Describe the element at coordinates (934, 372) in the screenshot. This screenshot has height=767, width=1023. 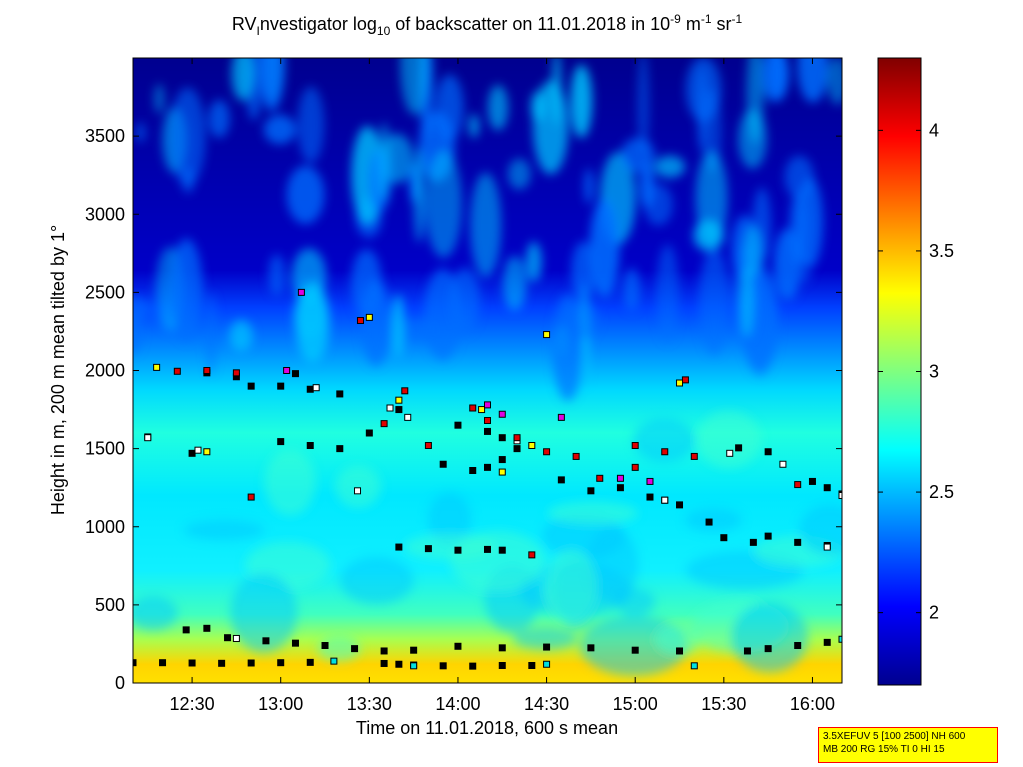
I see `colorbar-tick-label: 3` at that location.